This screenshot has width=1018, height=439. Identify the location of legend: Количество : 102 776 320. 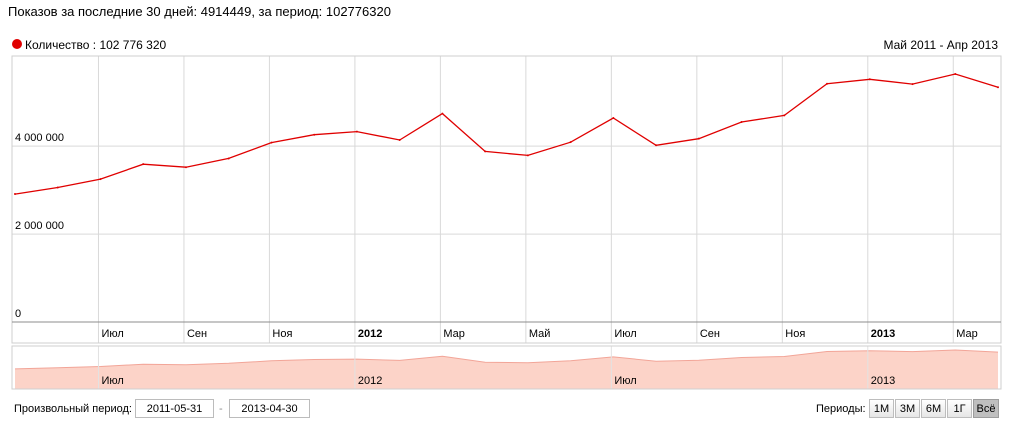
(89, 45).